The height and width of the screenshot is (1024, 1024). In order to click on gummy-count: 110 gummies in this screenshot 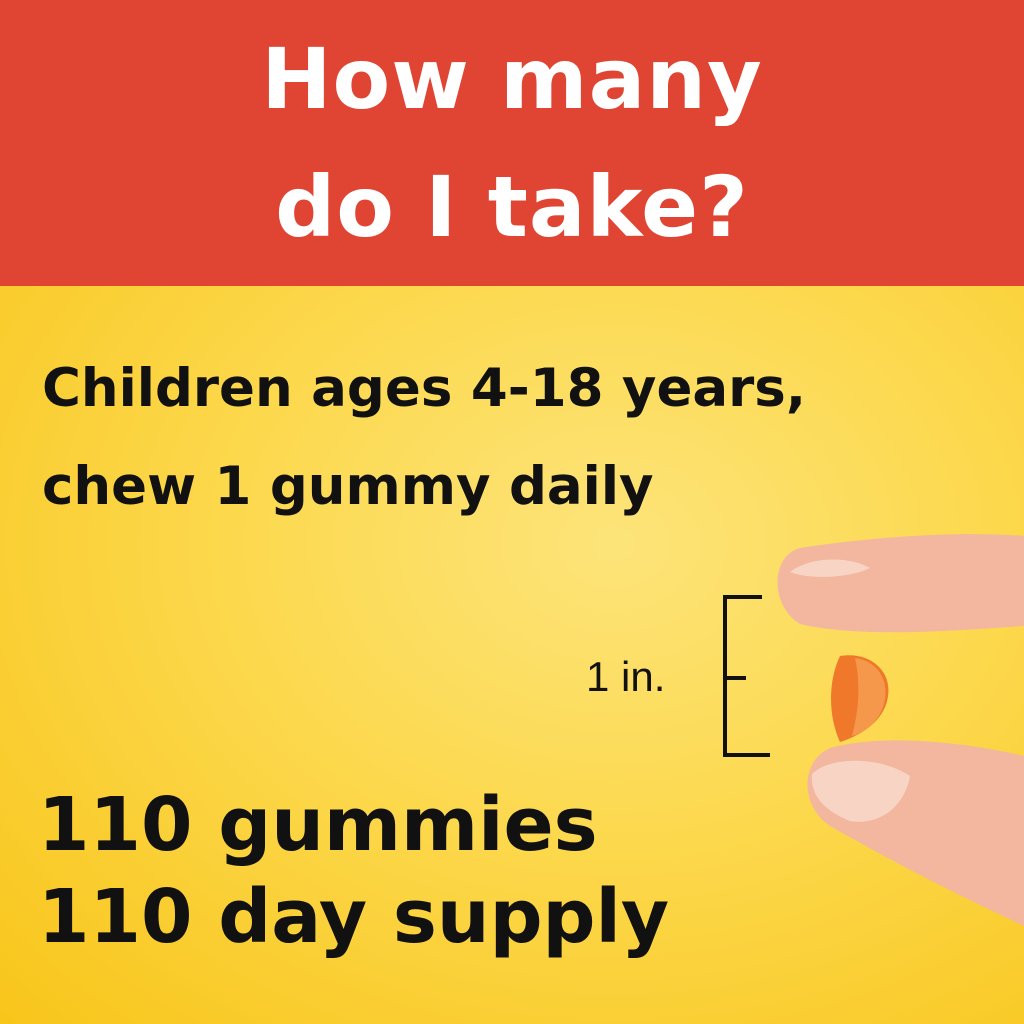, I will do `click(318, 825)`.